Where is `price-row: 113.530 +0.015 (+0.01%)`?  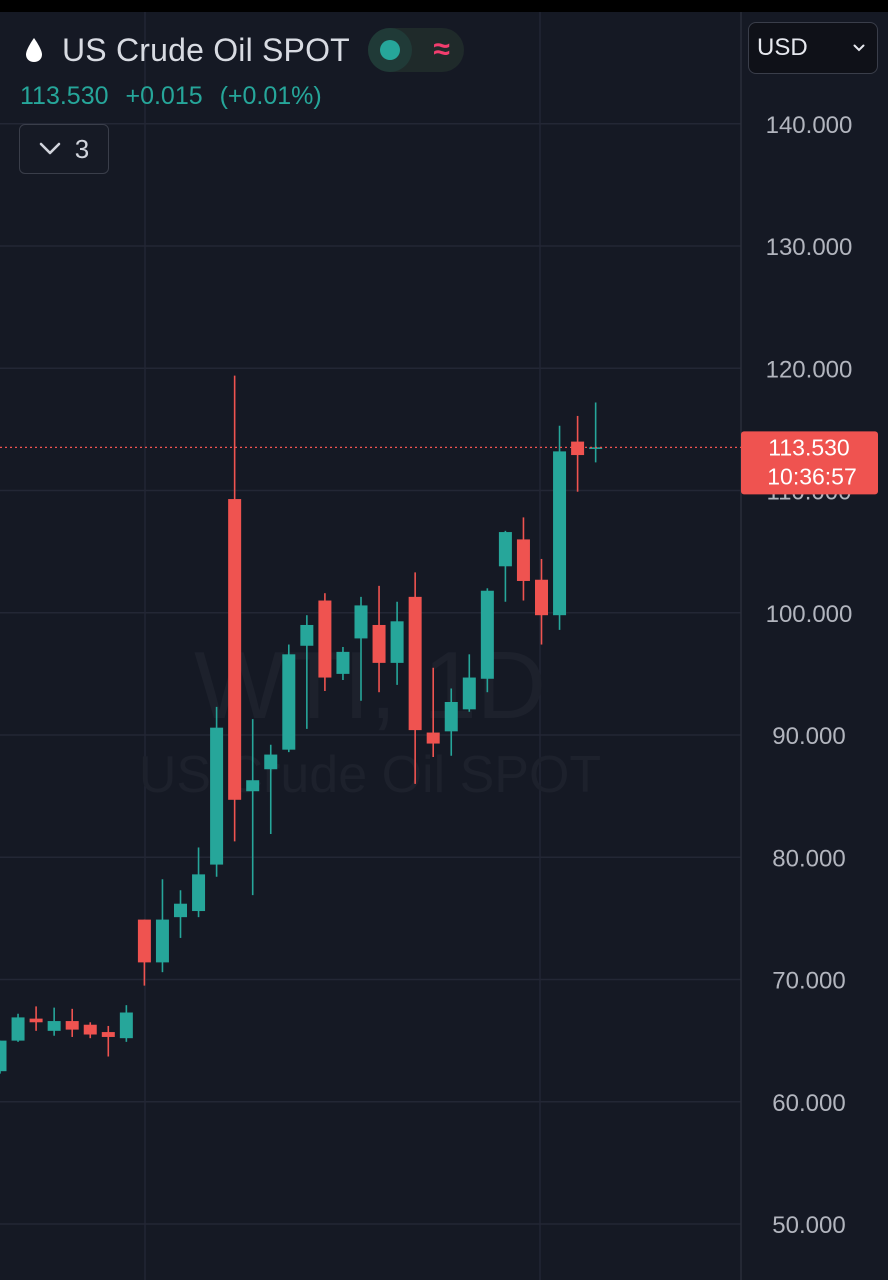
price-row: 113.530 +0.015 (+0.01%) is located at coordinates (176, 96).